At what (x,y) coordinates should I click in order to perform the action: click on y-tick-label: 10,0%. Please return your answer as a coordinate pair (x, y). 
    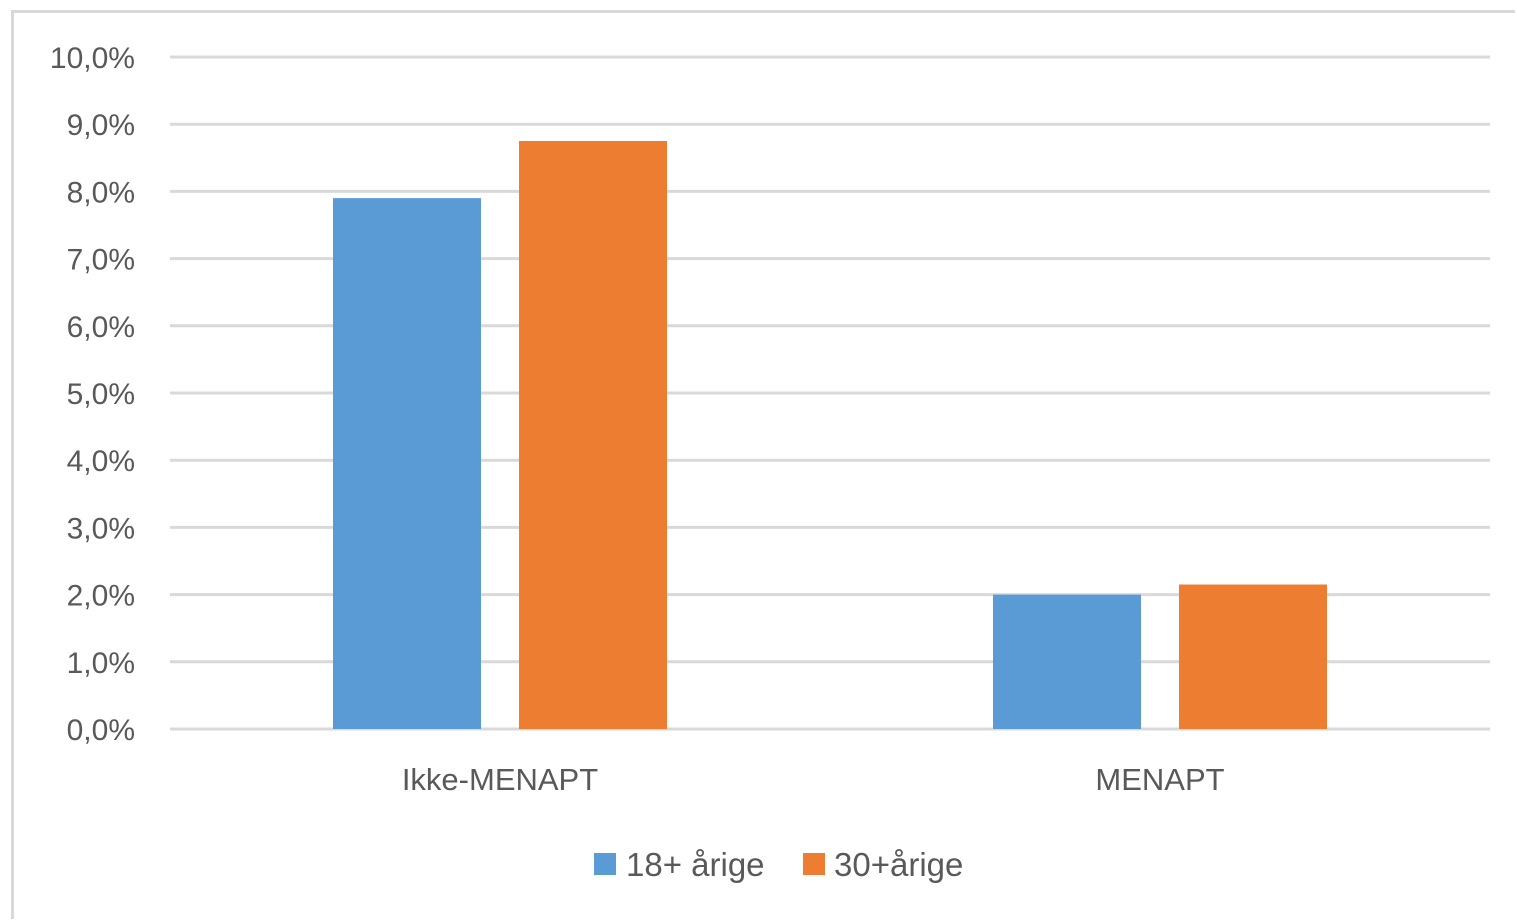
    Looking at the image, I should click on (92, 58).